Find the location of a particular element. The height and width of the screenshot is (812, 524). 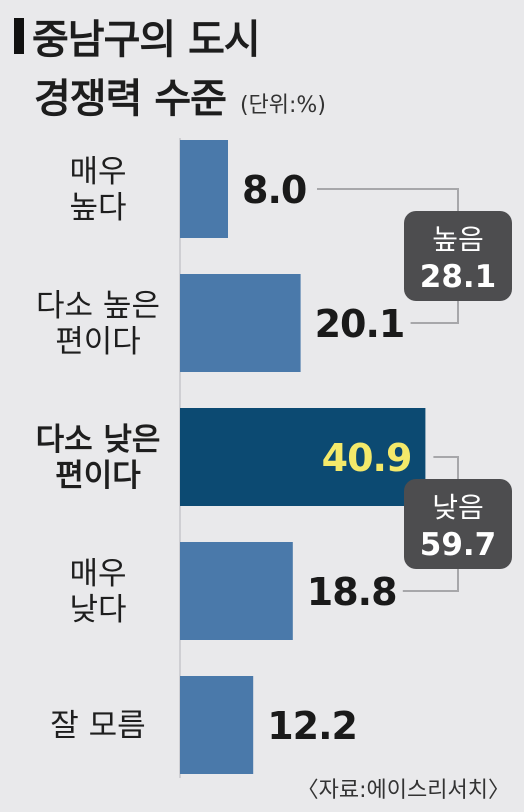

chart-title: 중남구의 도시 is located at coordinates (146, 40).